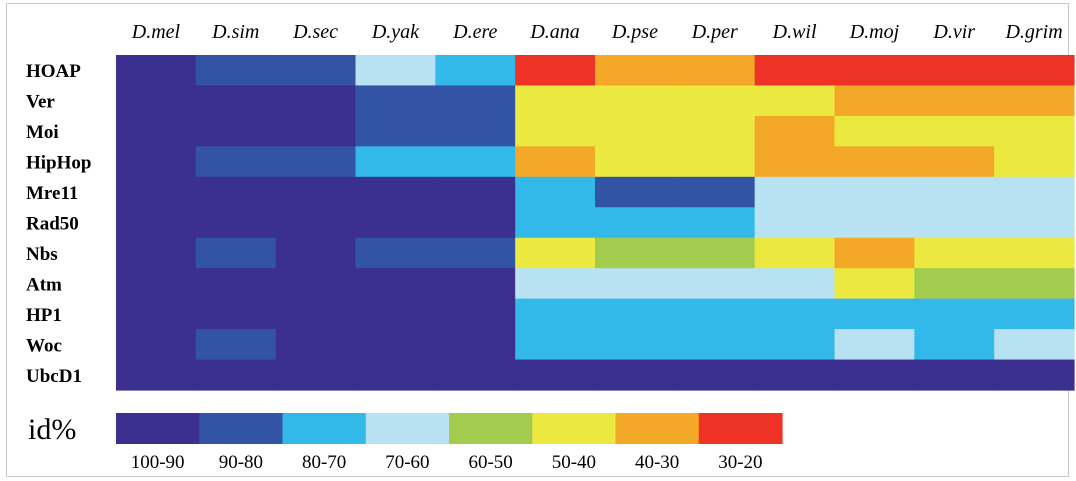 The height and width of the screenshot is (481, 1076). I want to click on column-label: D.ere, so click(474, 32).